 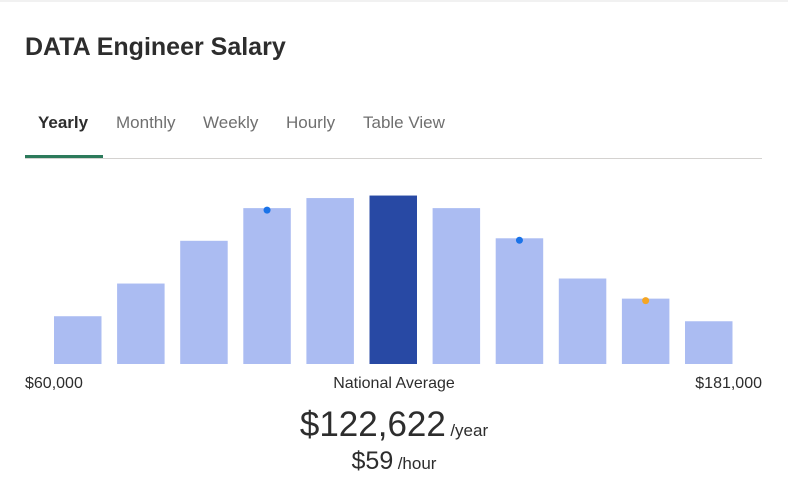 I want to click on range-max-label: $181,000, so click(x=728, y=383).